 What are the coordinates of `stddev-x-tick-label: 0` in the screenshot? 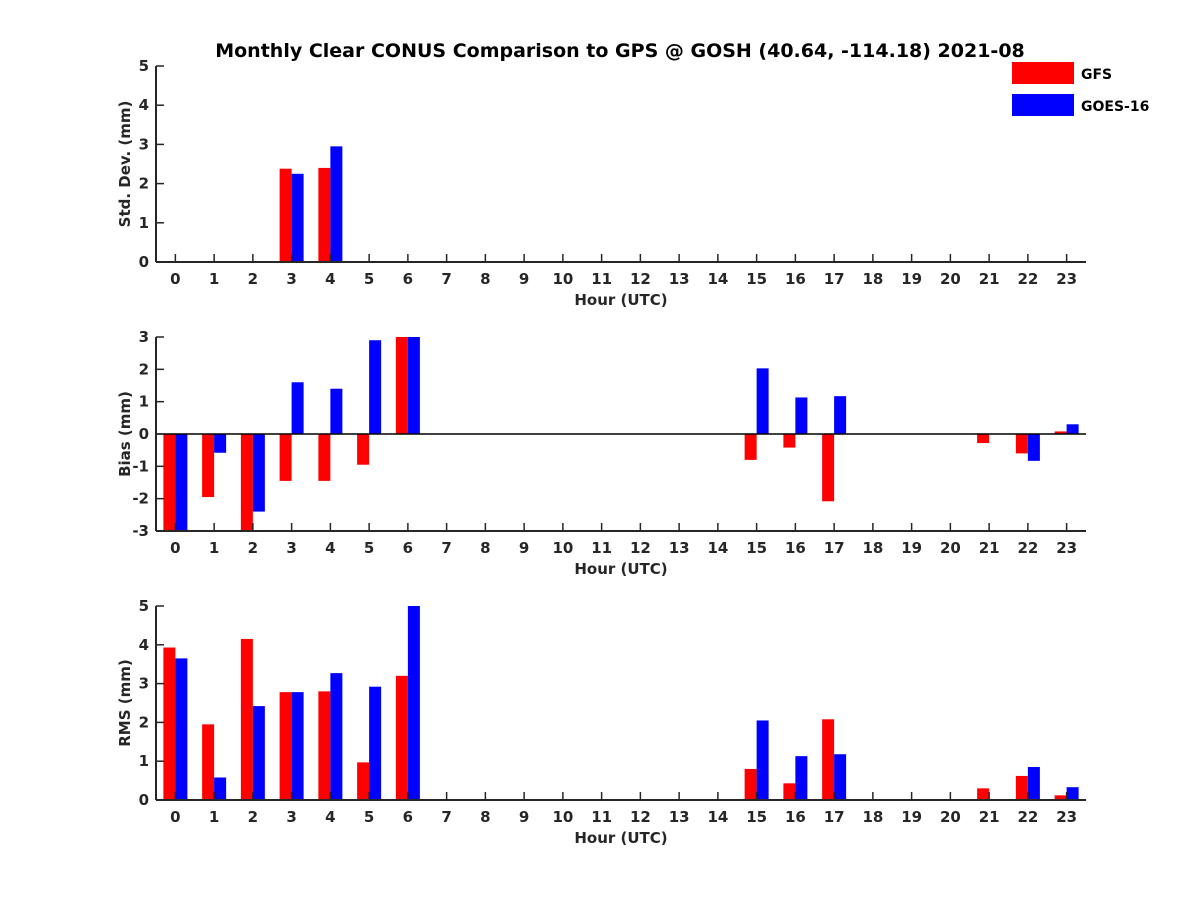 It's located at (175, 279).